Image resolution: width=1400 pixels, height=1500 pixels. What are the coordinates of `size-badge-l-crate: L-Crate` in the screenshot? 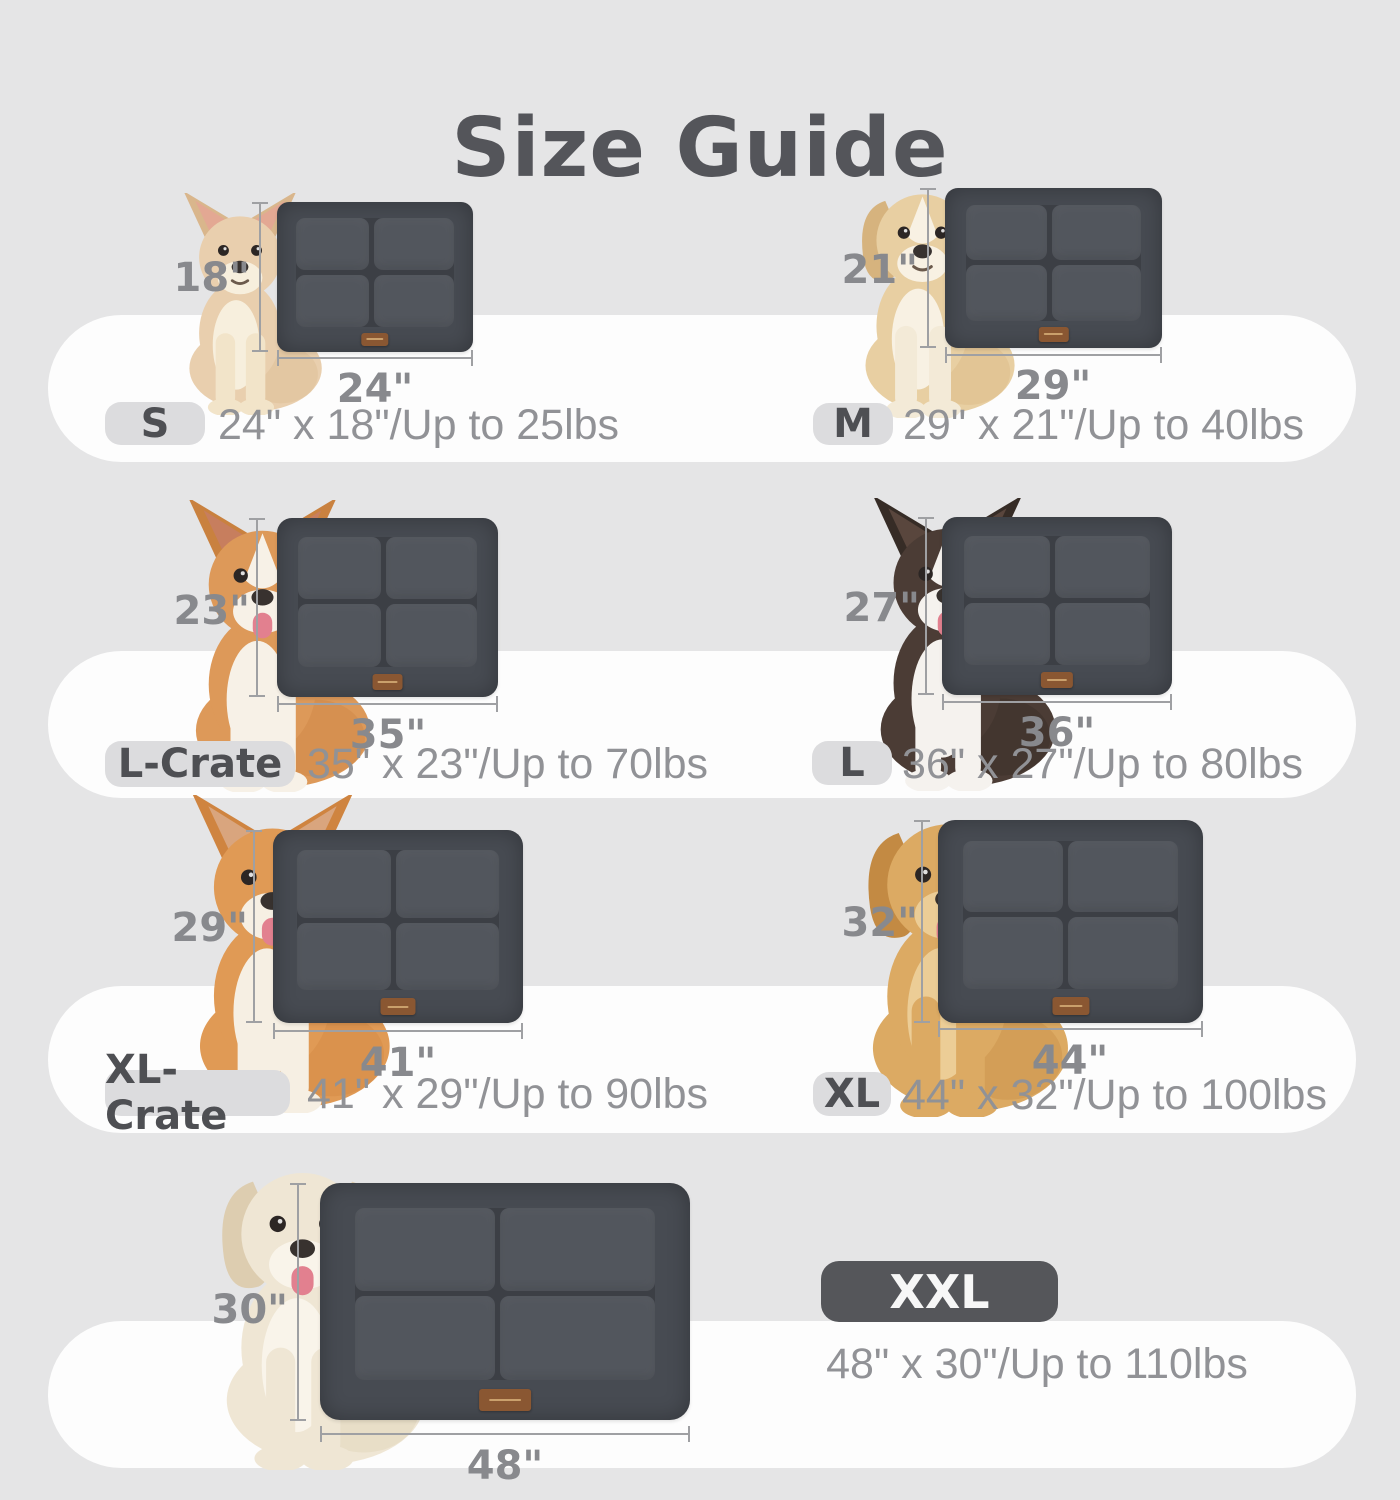 It's located at (200, 764).